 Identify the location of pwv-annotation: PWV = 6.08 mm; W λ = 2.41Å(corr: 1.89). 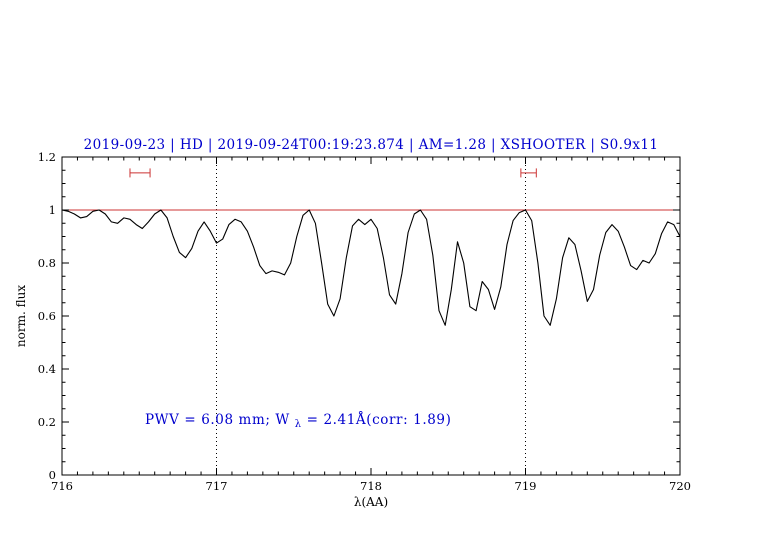
(298, 421).